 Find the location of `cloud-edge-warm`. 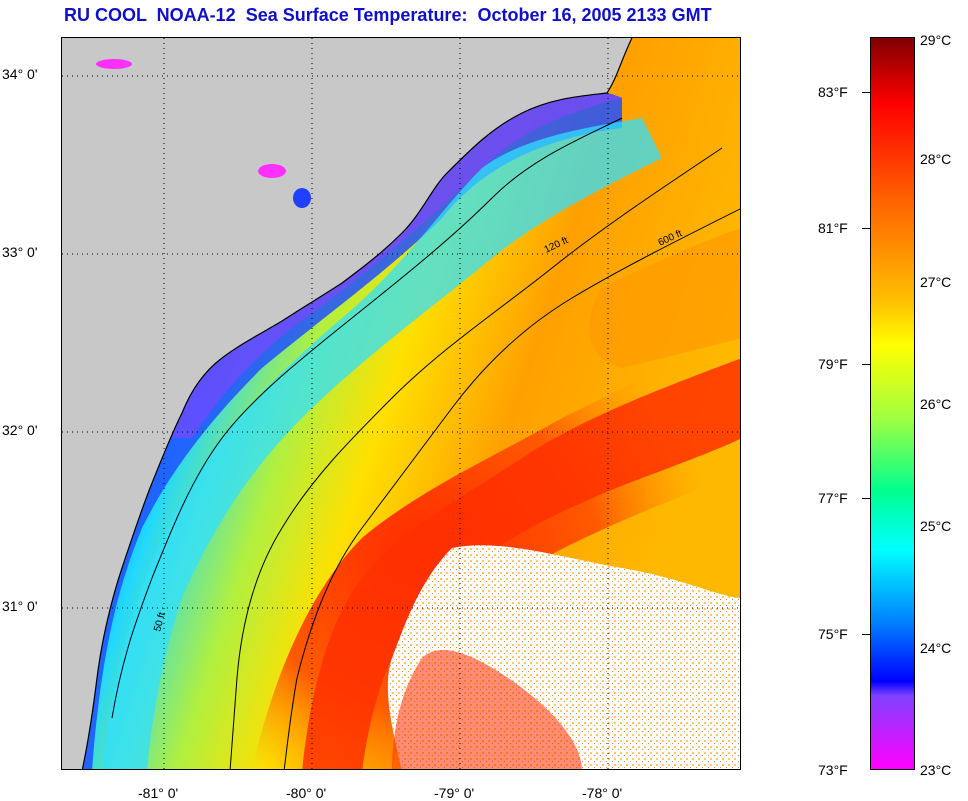

cloud-edge-warm is located at coordinates (487, 709).